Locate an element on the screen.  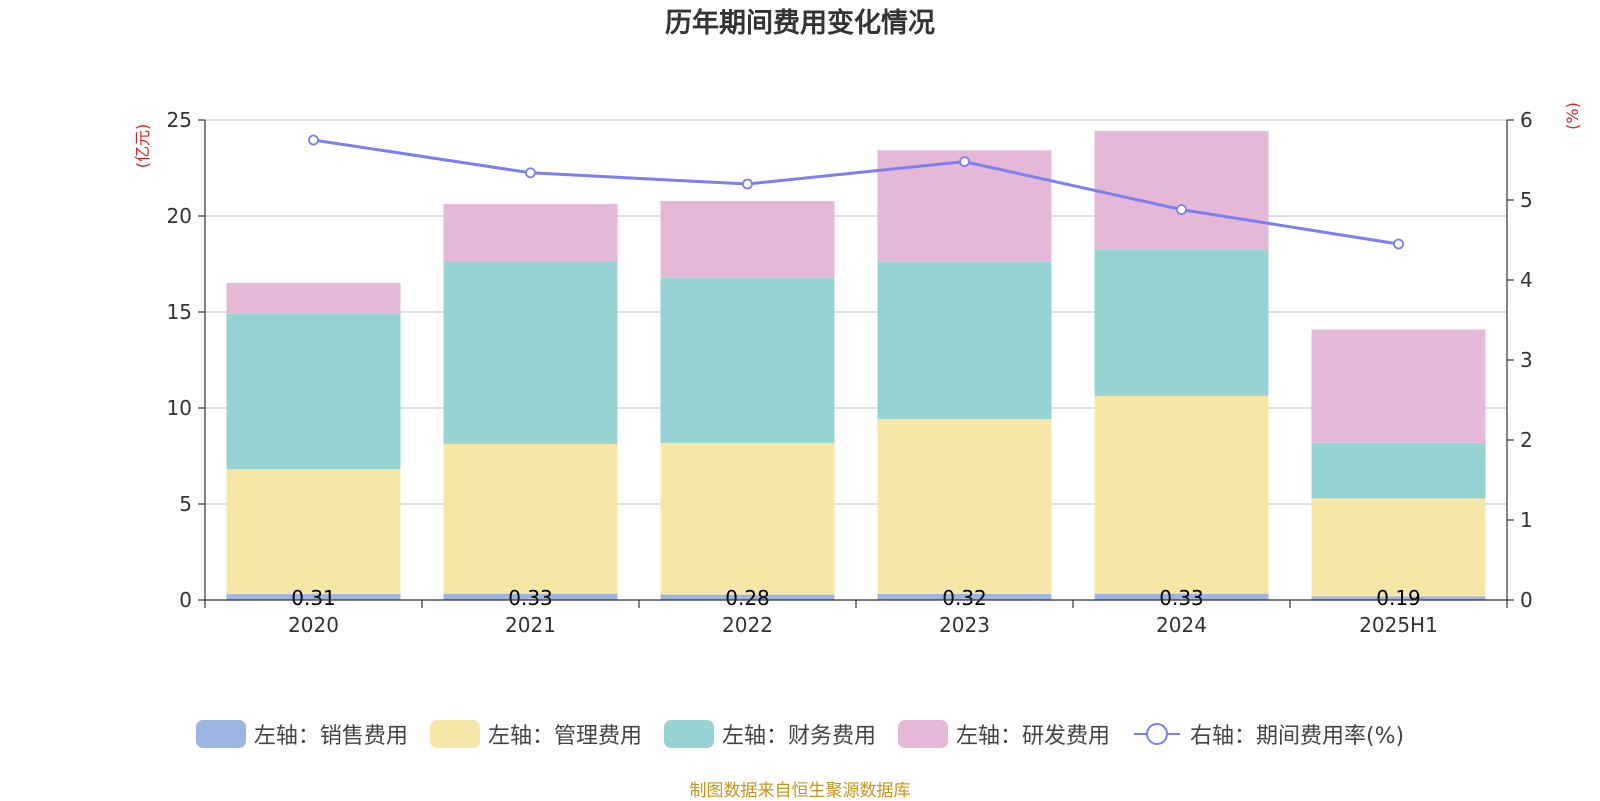
legend-item-rate: 右轴：期间费用率(%) is located at coordinates (1268, 734).